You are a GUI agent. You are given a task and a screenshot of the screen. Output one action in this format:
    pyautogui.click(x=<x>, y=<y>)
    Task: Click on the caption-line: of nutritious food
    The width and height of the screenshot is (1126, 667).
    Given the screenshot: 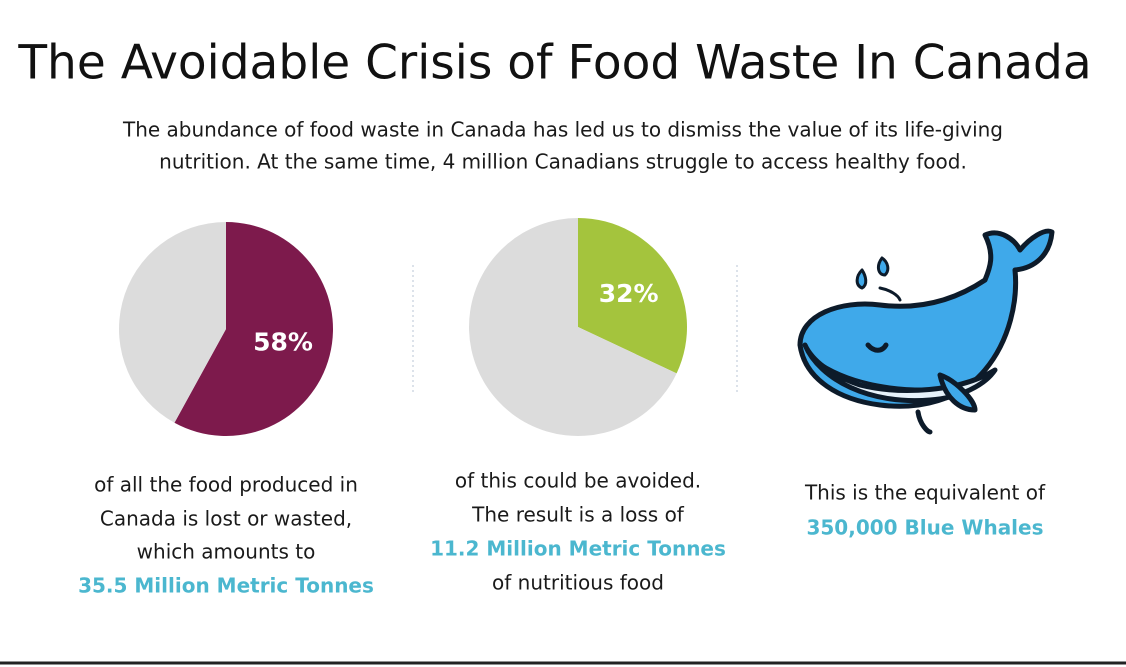 What is the action you would take?
    pyautogui.click(x=578, y=583)
    